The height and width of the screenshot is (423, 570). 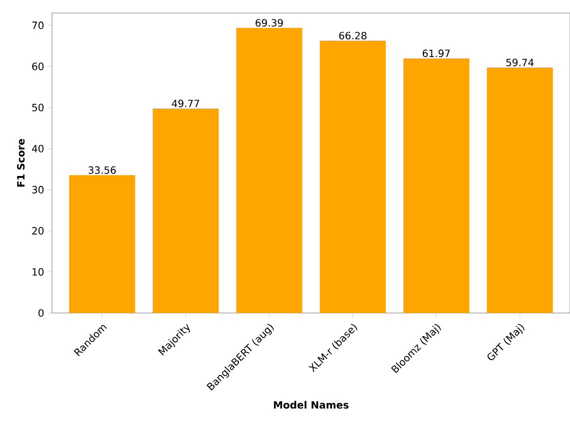 What do you see at coordinates (520, 62) in the screenshot?
I see `data-label: 59.74` at bounding box center [520, 62].